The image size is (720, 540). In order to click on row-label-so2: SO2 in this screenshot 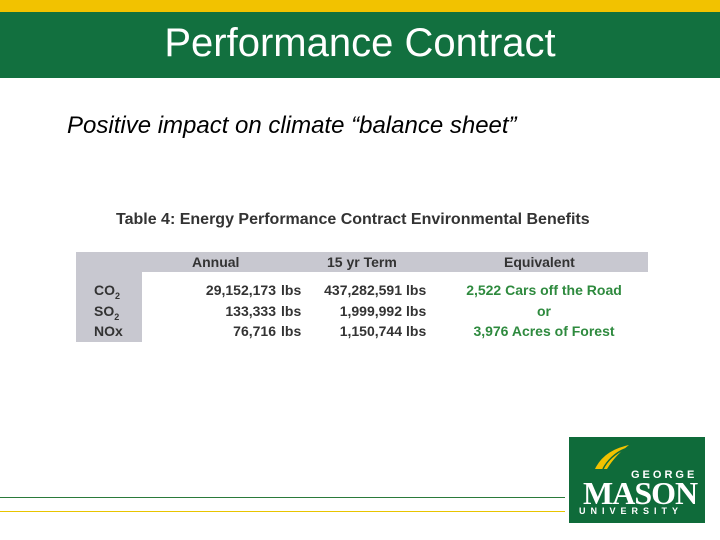, I will do `click(106, 312)`.